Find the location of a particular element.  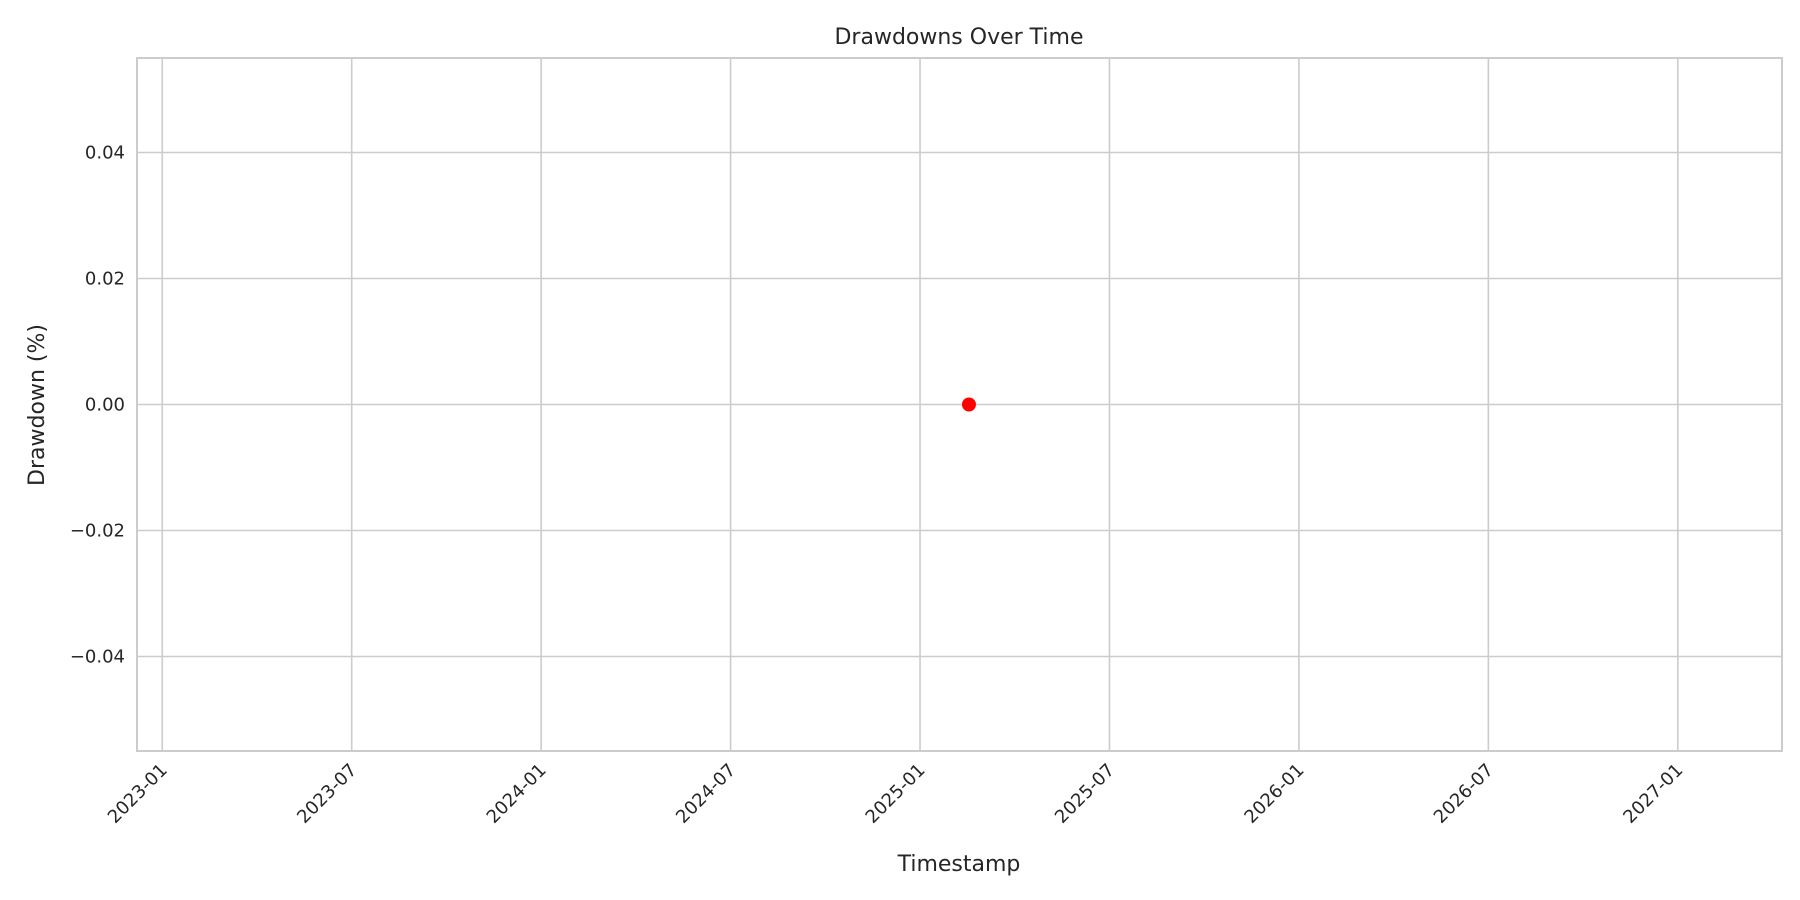

y-tick-labels: −0.04 −0.02 0.00 0.02 0.04 is located at coordinates (97, 405).